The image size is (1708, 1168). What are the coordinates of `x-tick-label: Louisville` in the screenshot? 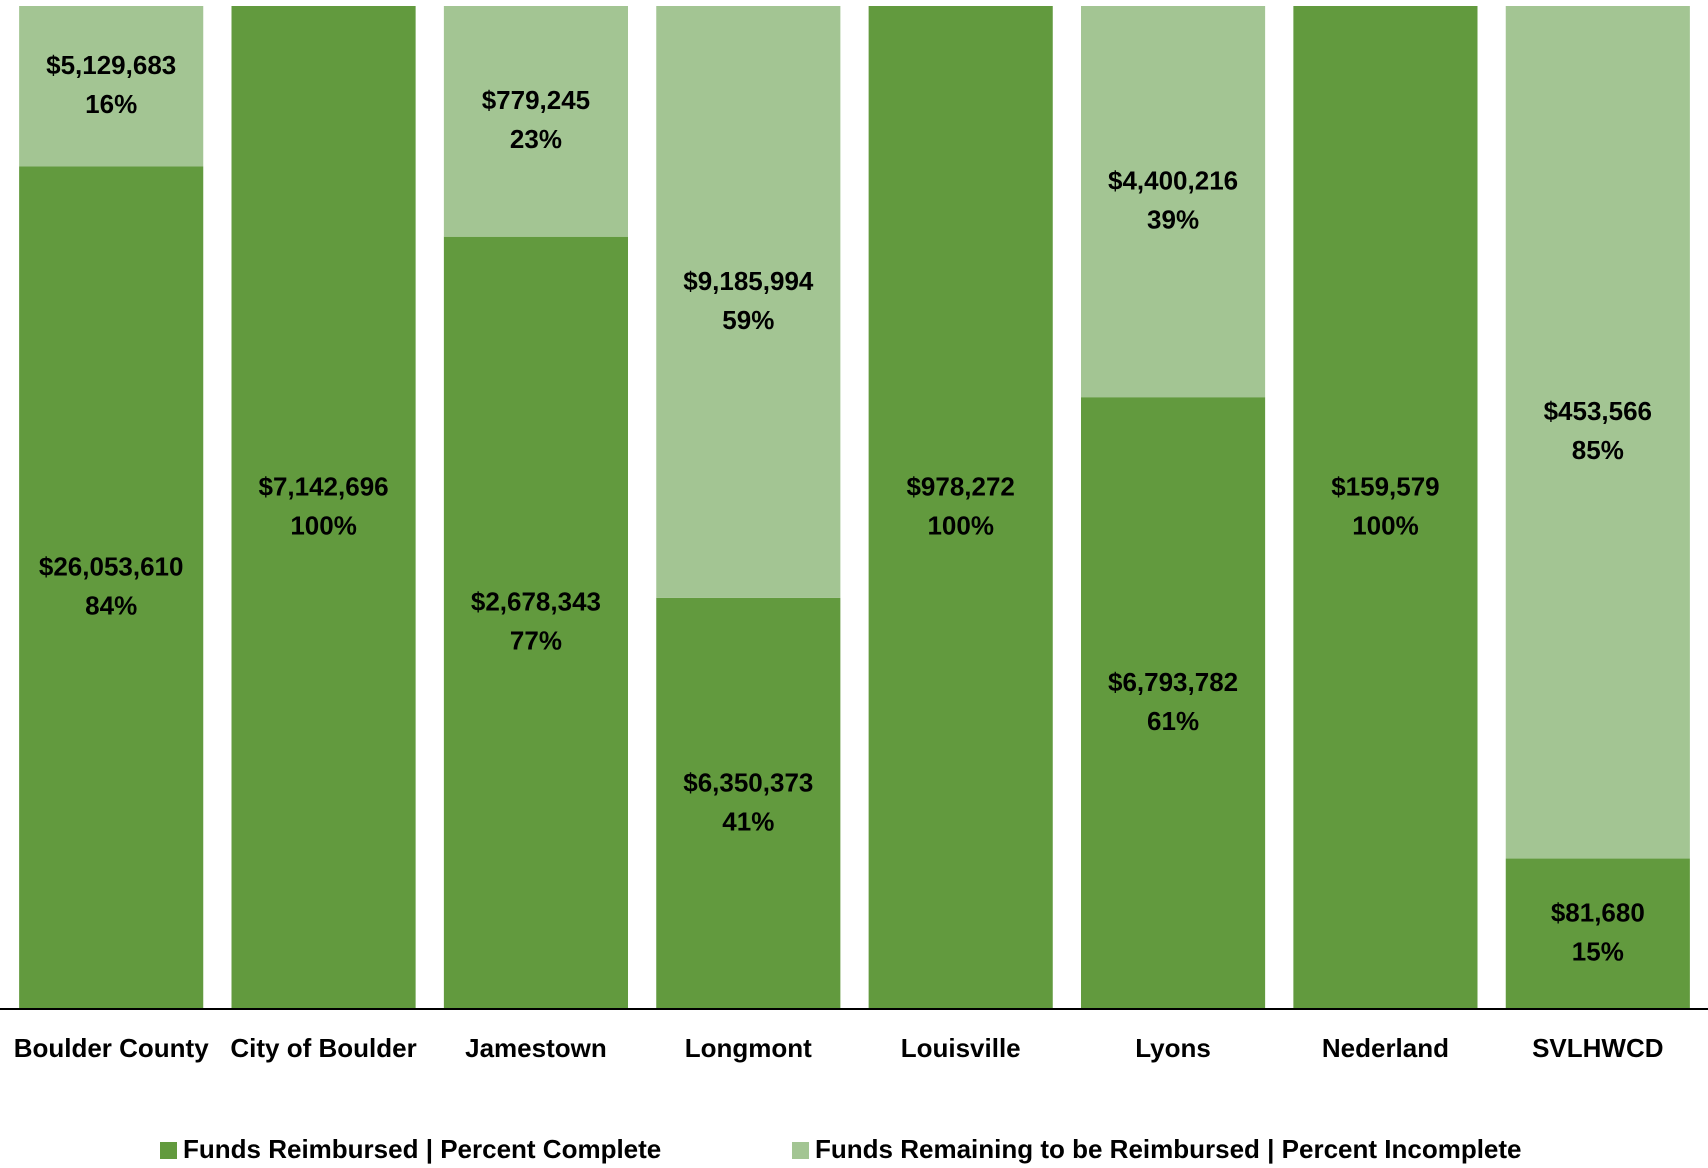 It's located at (961, 1048).